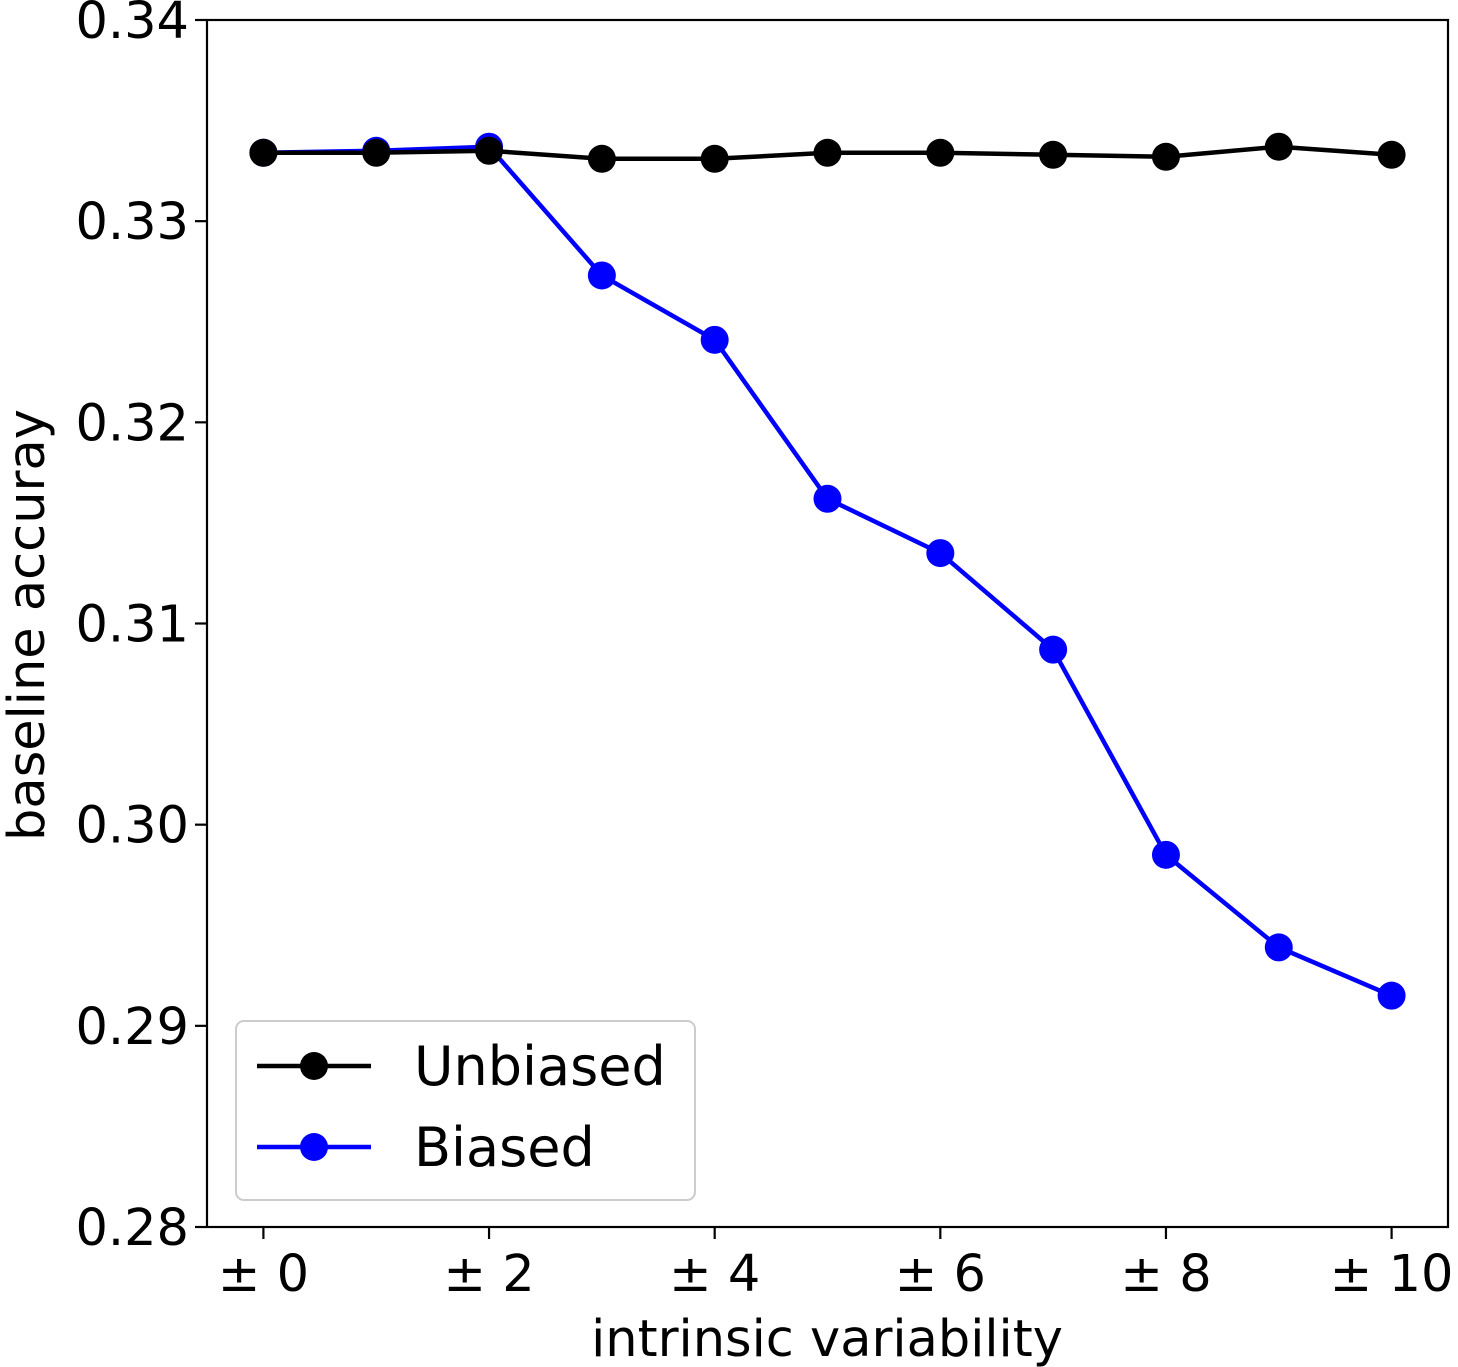 Image resolution: width=1458 pixels, height=1367 pixels. What do you see at coordinates (132, 25) in the screenshot?
I see `y-tick-label: 0.34` at bounding box center [132, 25].